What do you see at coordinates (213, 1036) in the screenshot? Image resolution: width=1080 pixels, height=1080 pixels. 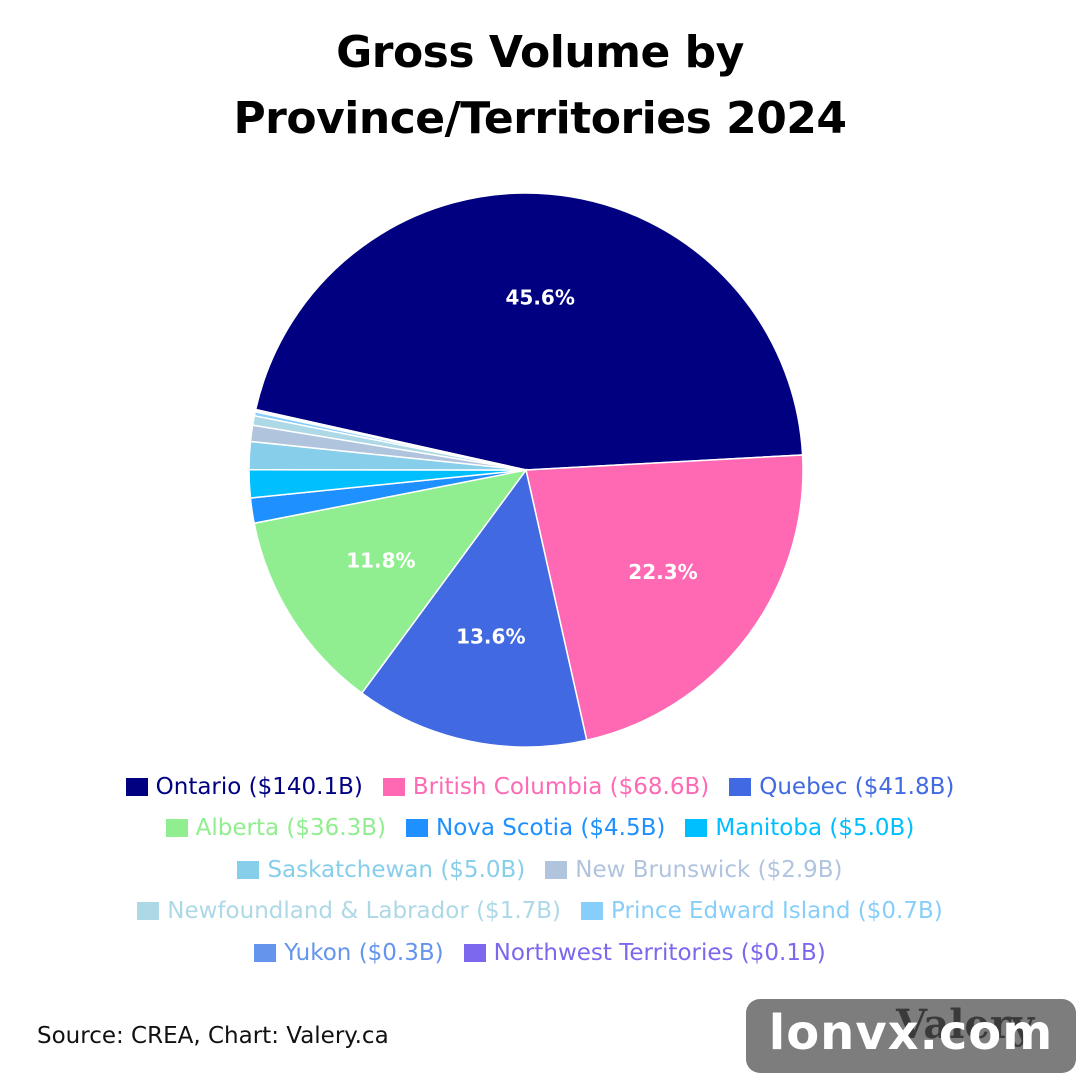 I see `source-caption: Source: CREA, Chart: Valery.ca` at bounding box center [213, 1036].